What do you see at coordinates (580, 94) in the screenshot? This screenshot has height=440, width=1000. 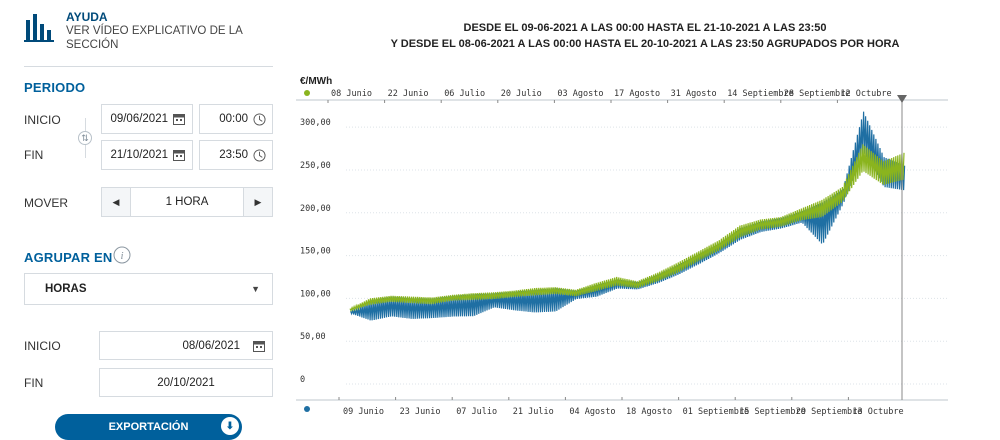 I see `top-tick-label: 03 Agosto` at bounding box center [580, 94].